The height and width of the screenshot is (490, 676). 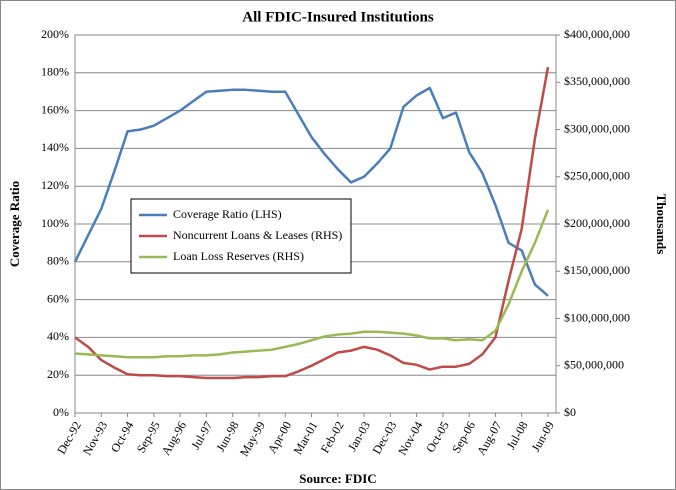 What do you see at coordinates (597, 176) in the screenshot?
I see `y2-tick-label: $250,000,000` at bounding box center [597, 176].